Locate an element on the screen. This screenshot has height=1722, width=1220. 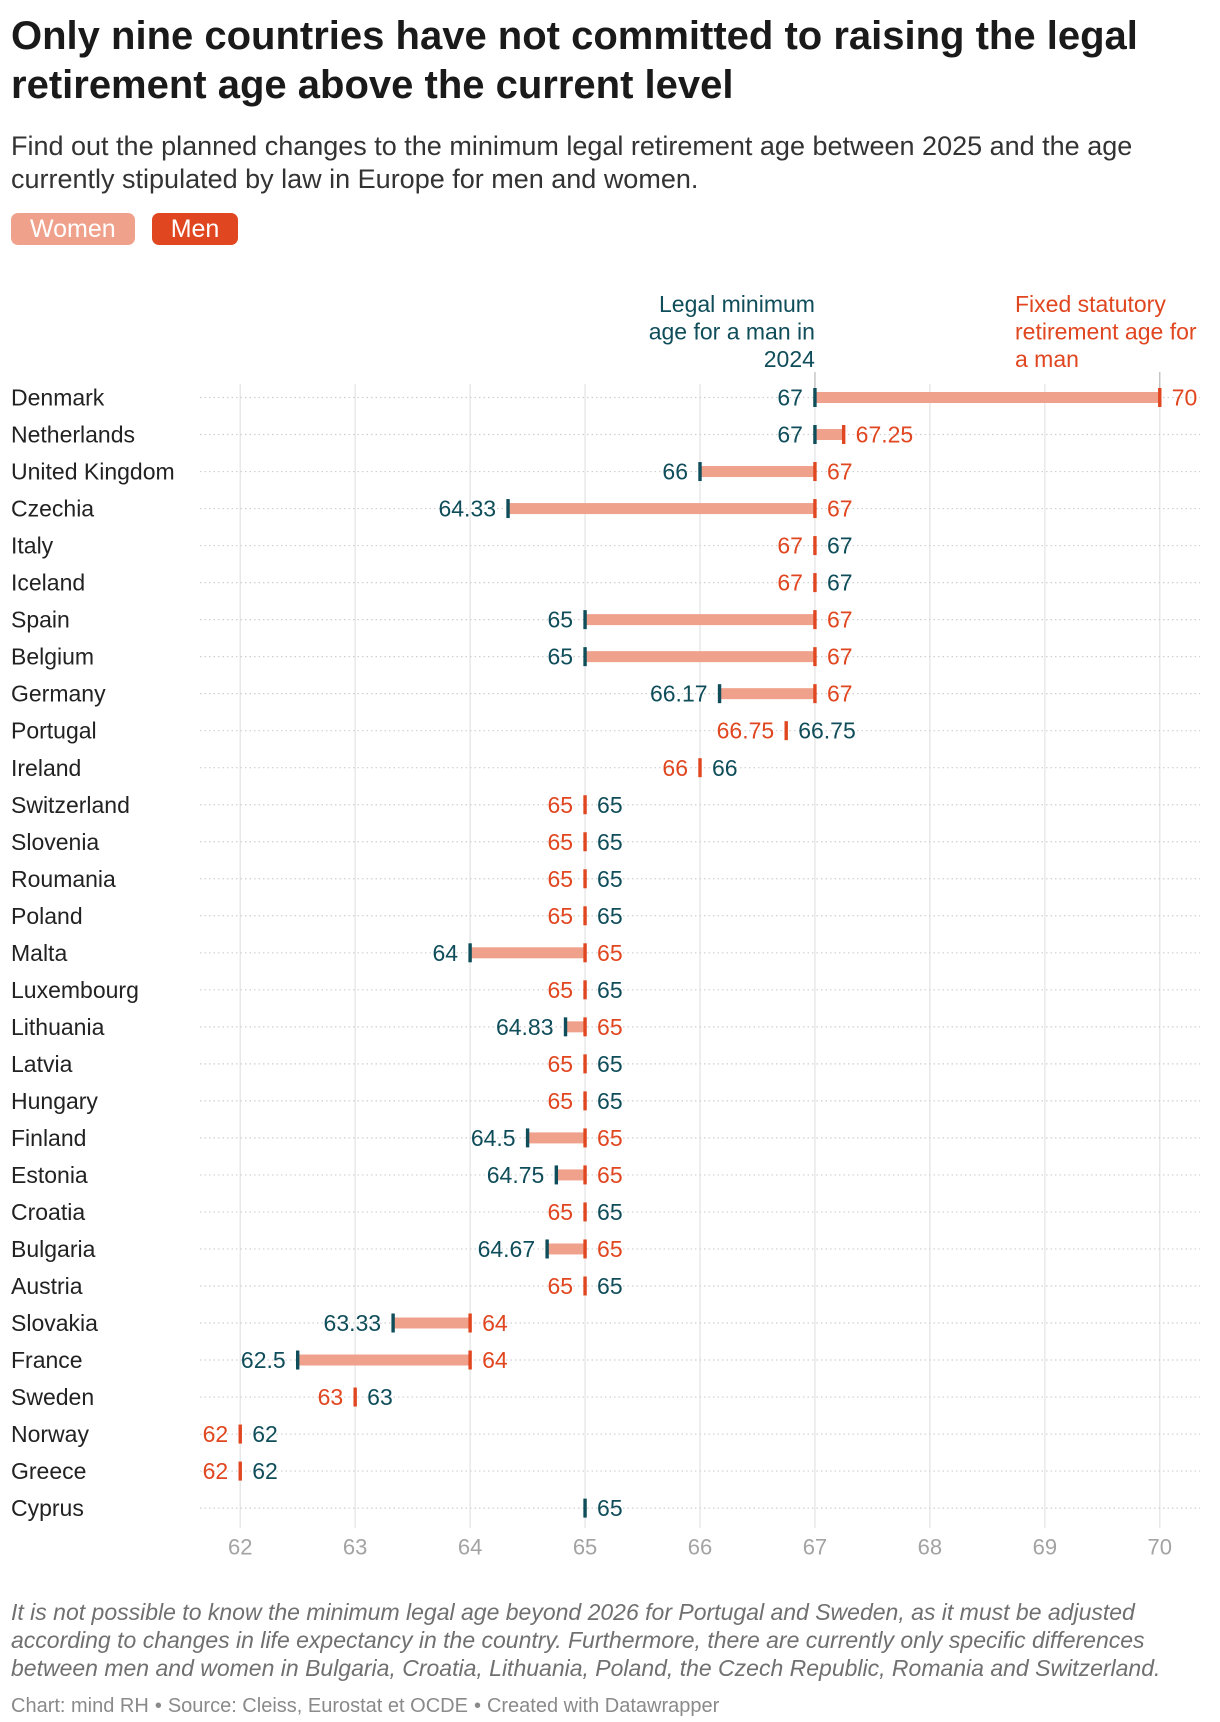
annotation-fixed-statutory-line: retirement age for is located at coordinates (1106, 332).